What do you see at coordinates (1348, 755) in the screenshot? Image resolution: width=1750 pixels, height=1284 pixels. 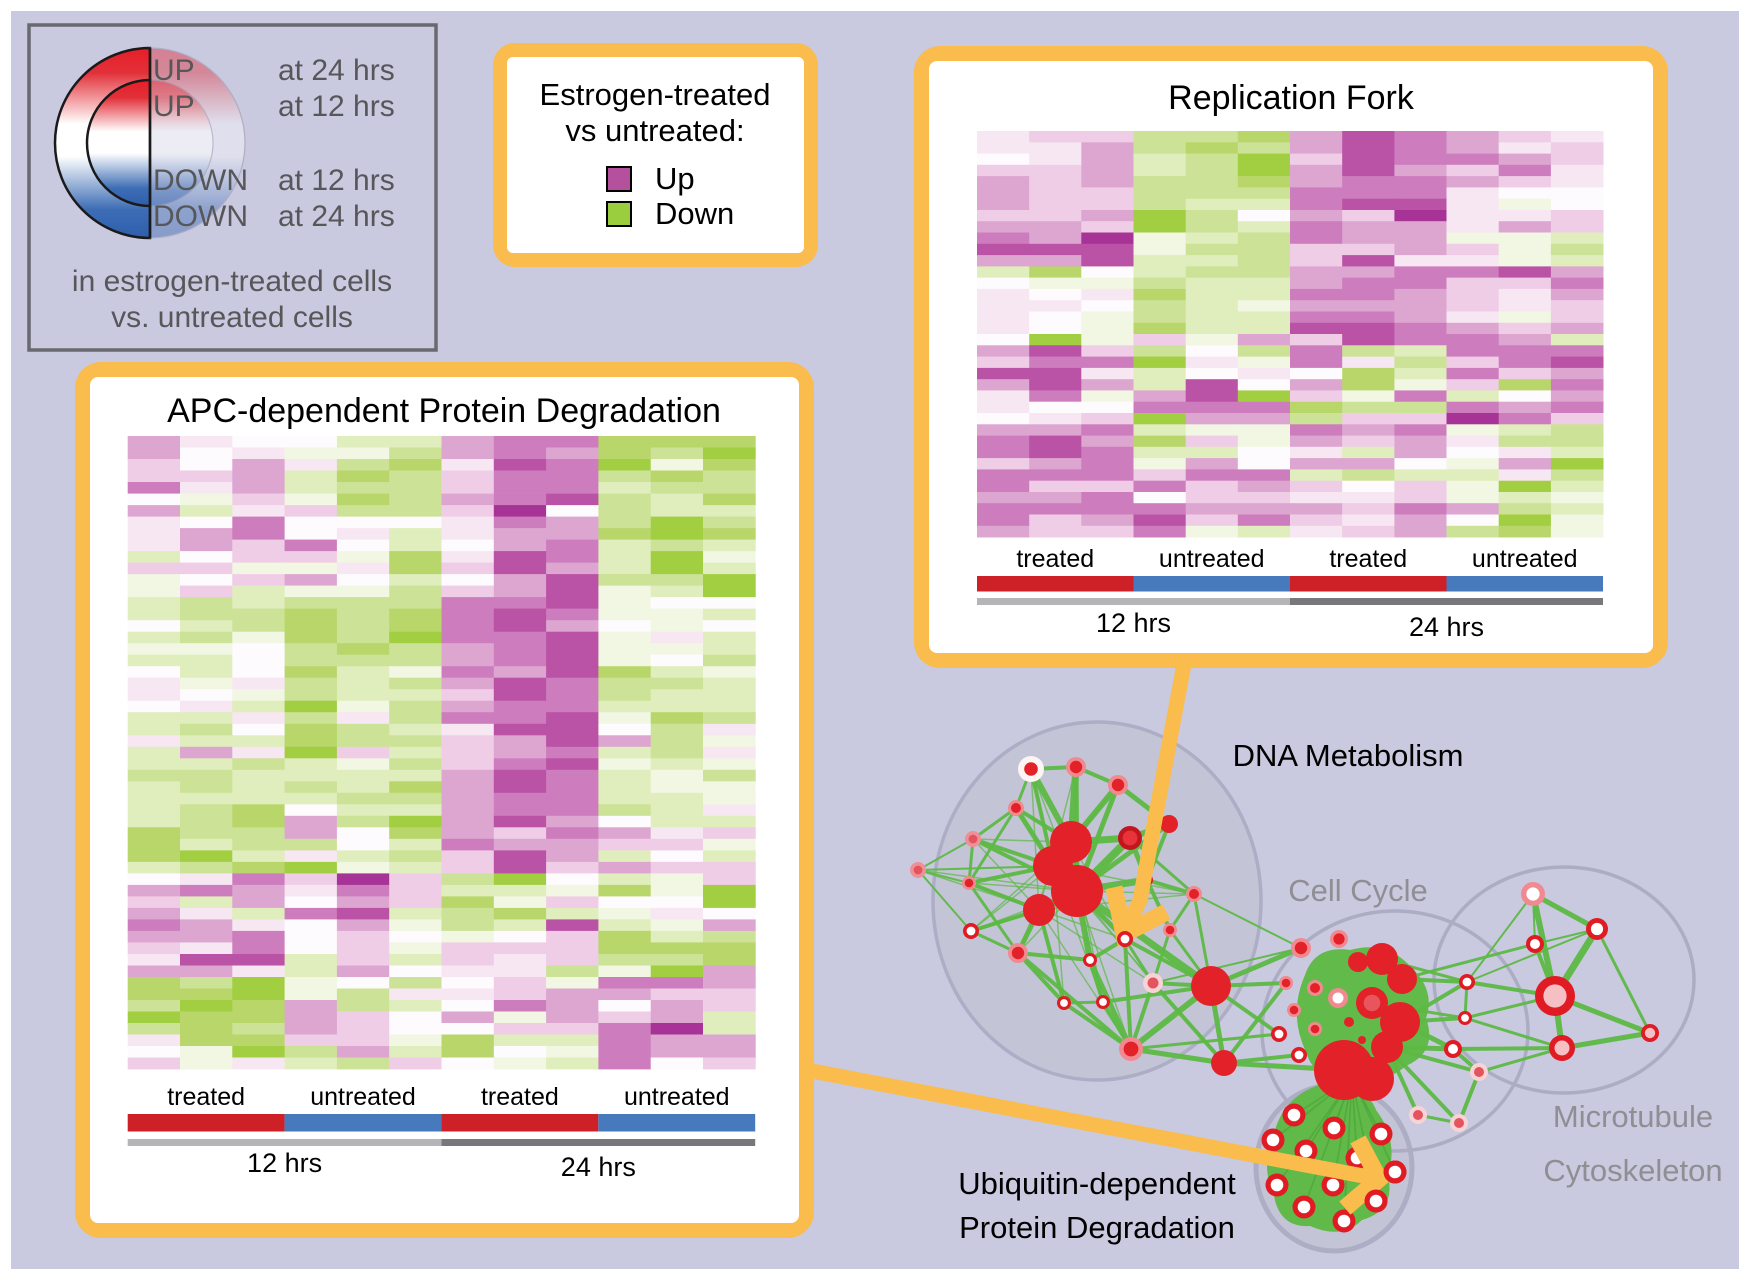 I see `svg-text: DNA Metabolism` at bounding box center [1348, 755].